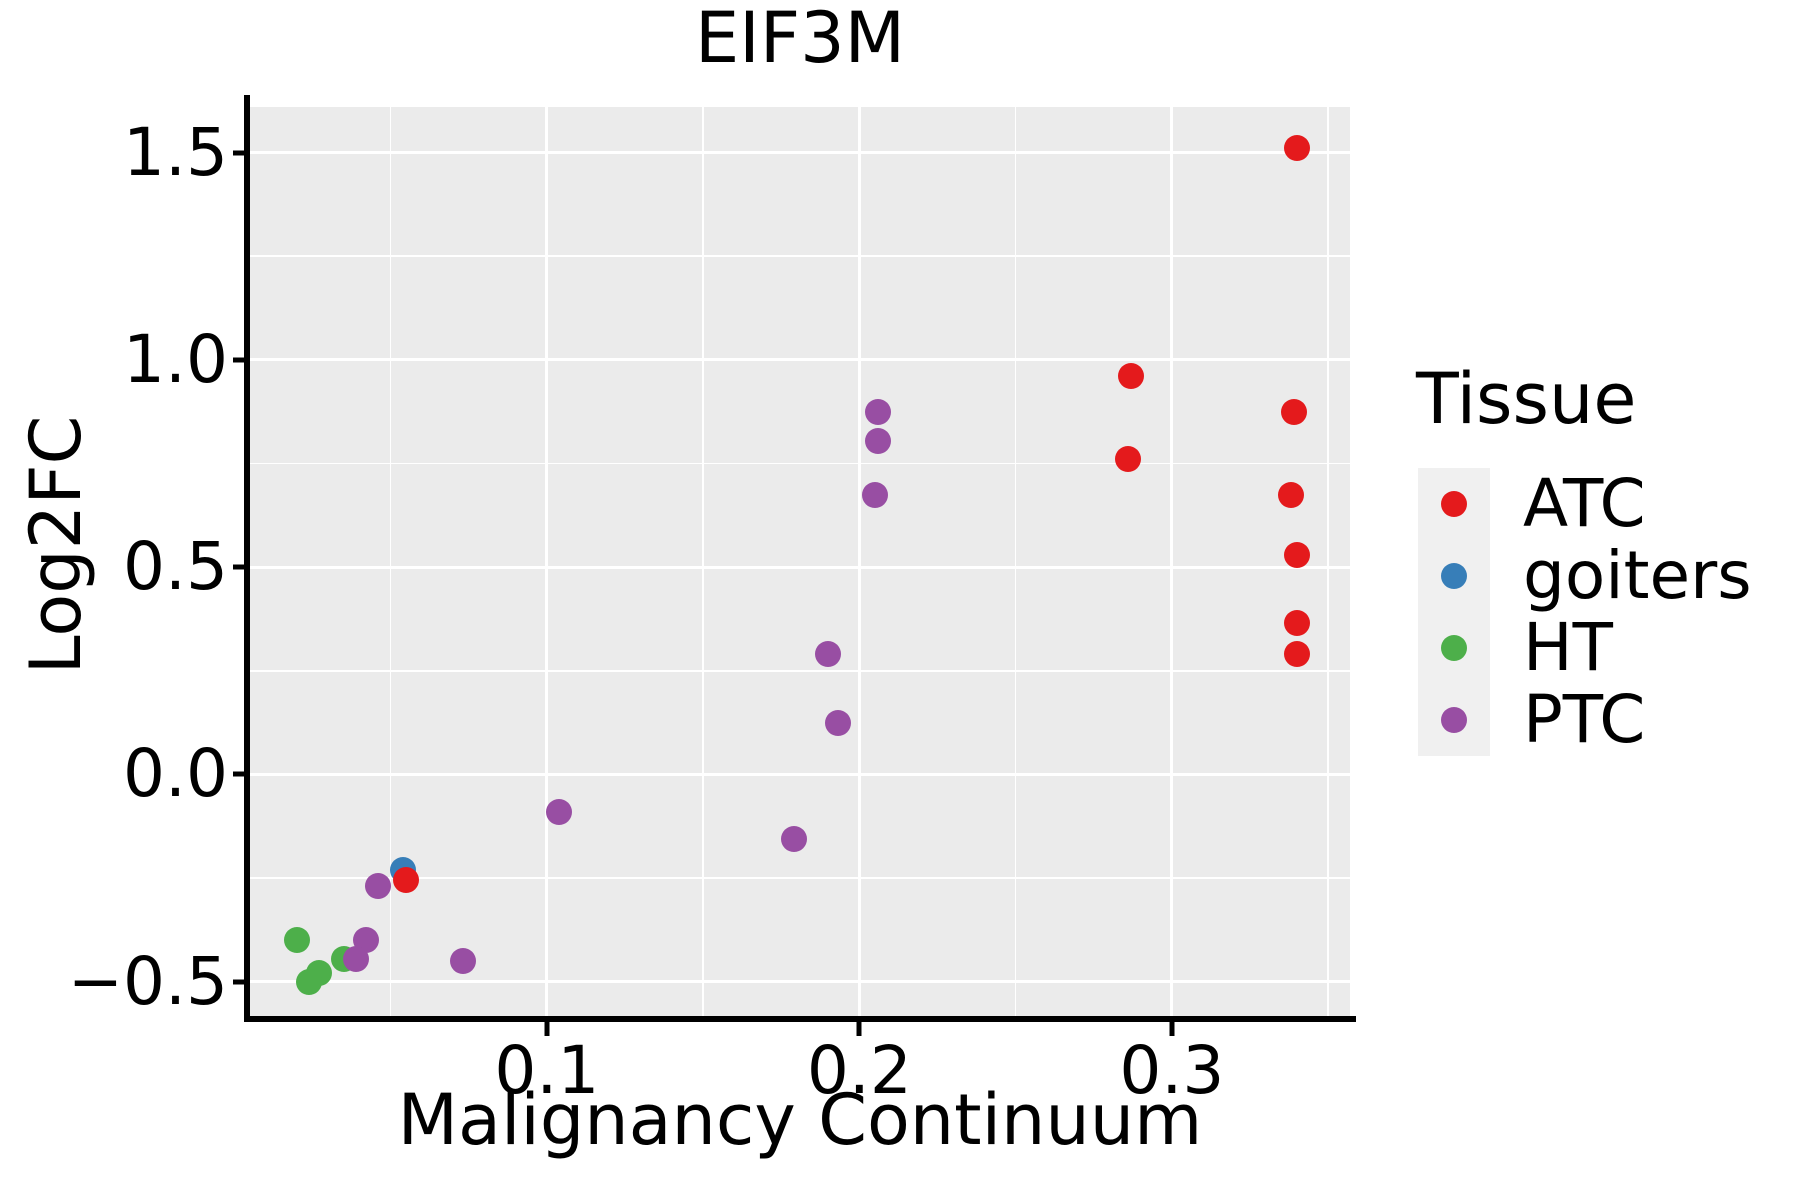  I want to click on legend-entry-label: PTC, so click(1584, 719).